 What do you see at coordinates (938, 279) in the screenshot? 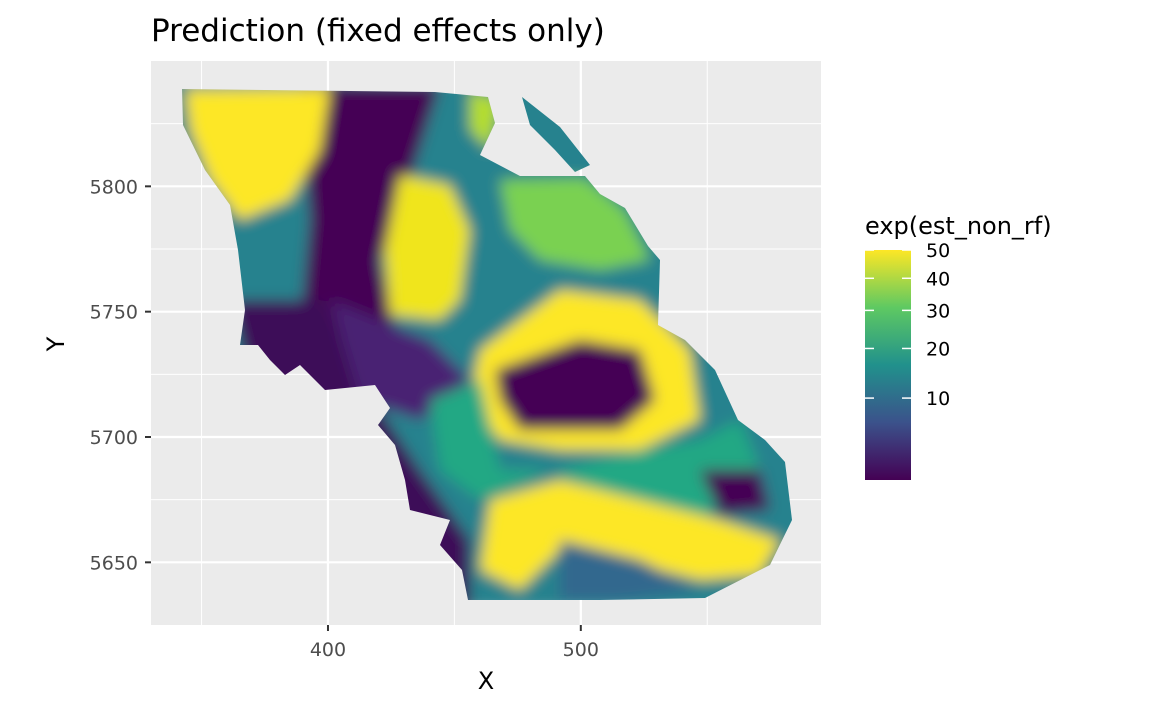
I see `legend-label: 40` at bounding box center [938, 279].